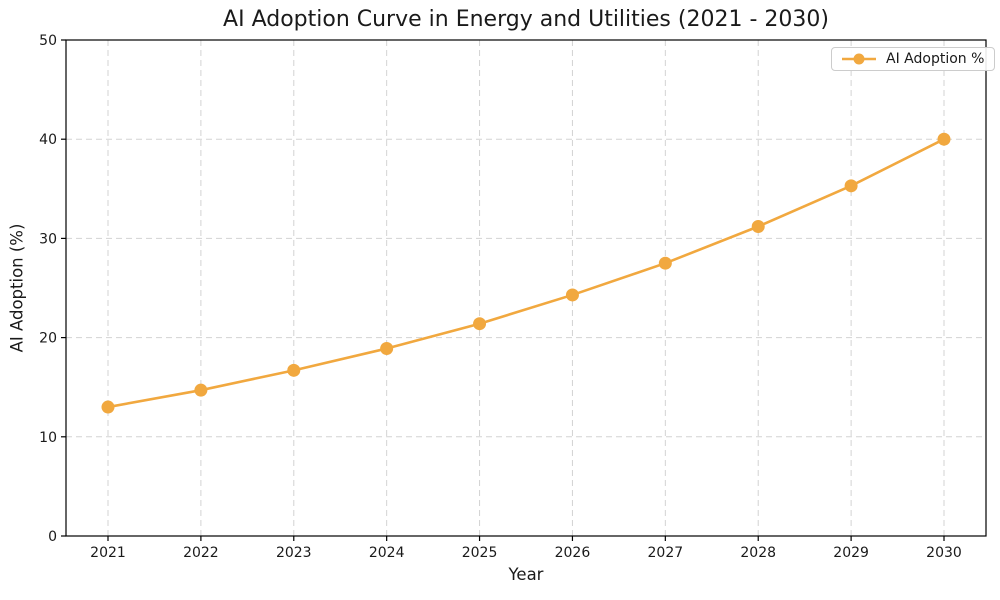  Describe the element at coordinates (48, 239) in the screenshot. I see `y-tick-label: 30` at that location.